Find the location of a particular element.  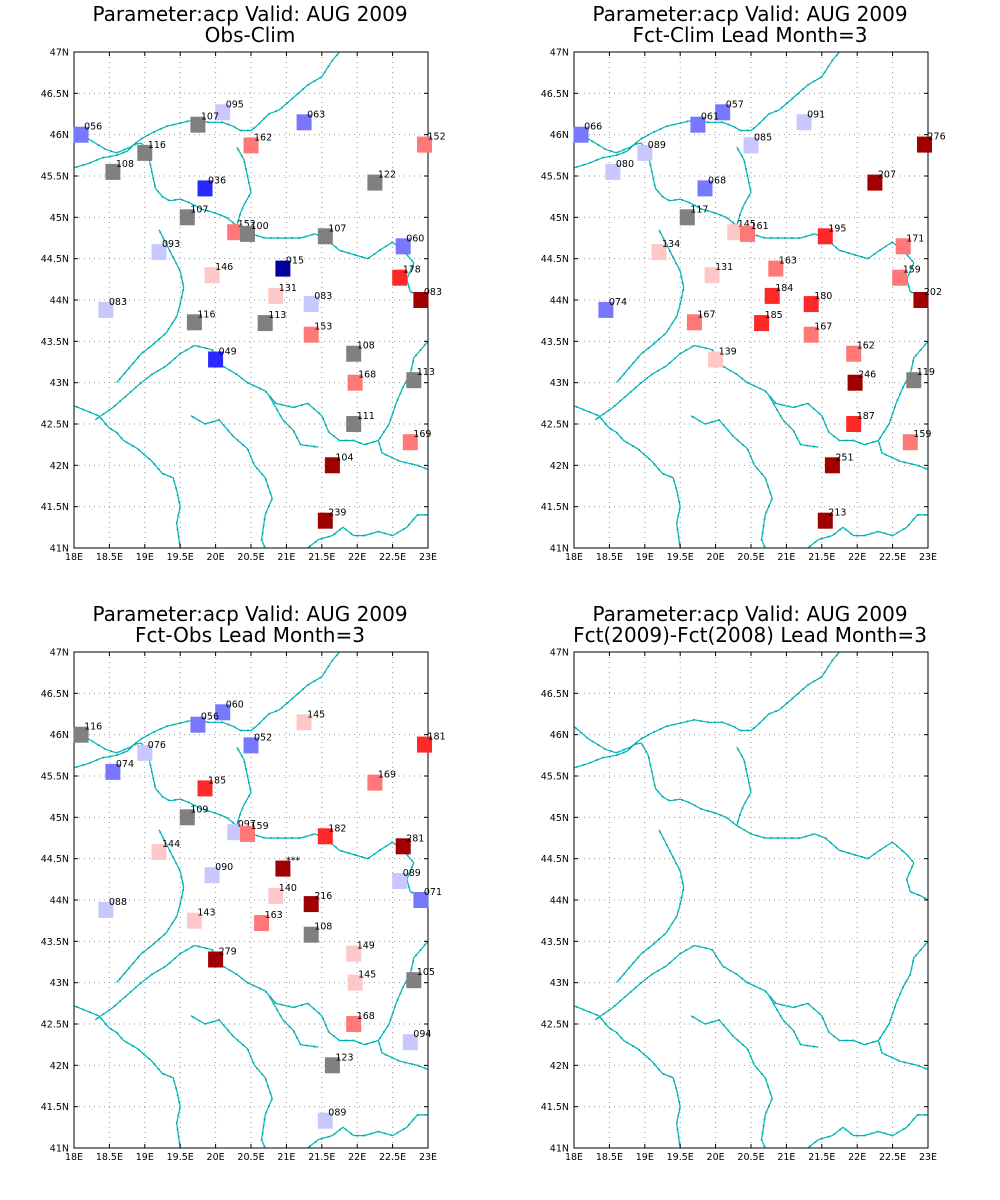

panel-subtitle: Fct-Clim Lead Month=3 is located at coordinates (750, 35).